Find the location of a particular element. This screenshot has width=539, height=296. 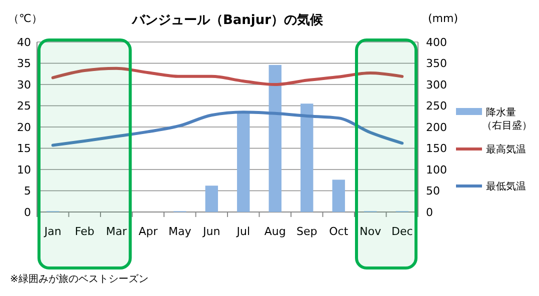

x-tick-label: Jan is located at coordinates (52, 231).